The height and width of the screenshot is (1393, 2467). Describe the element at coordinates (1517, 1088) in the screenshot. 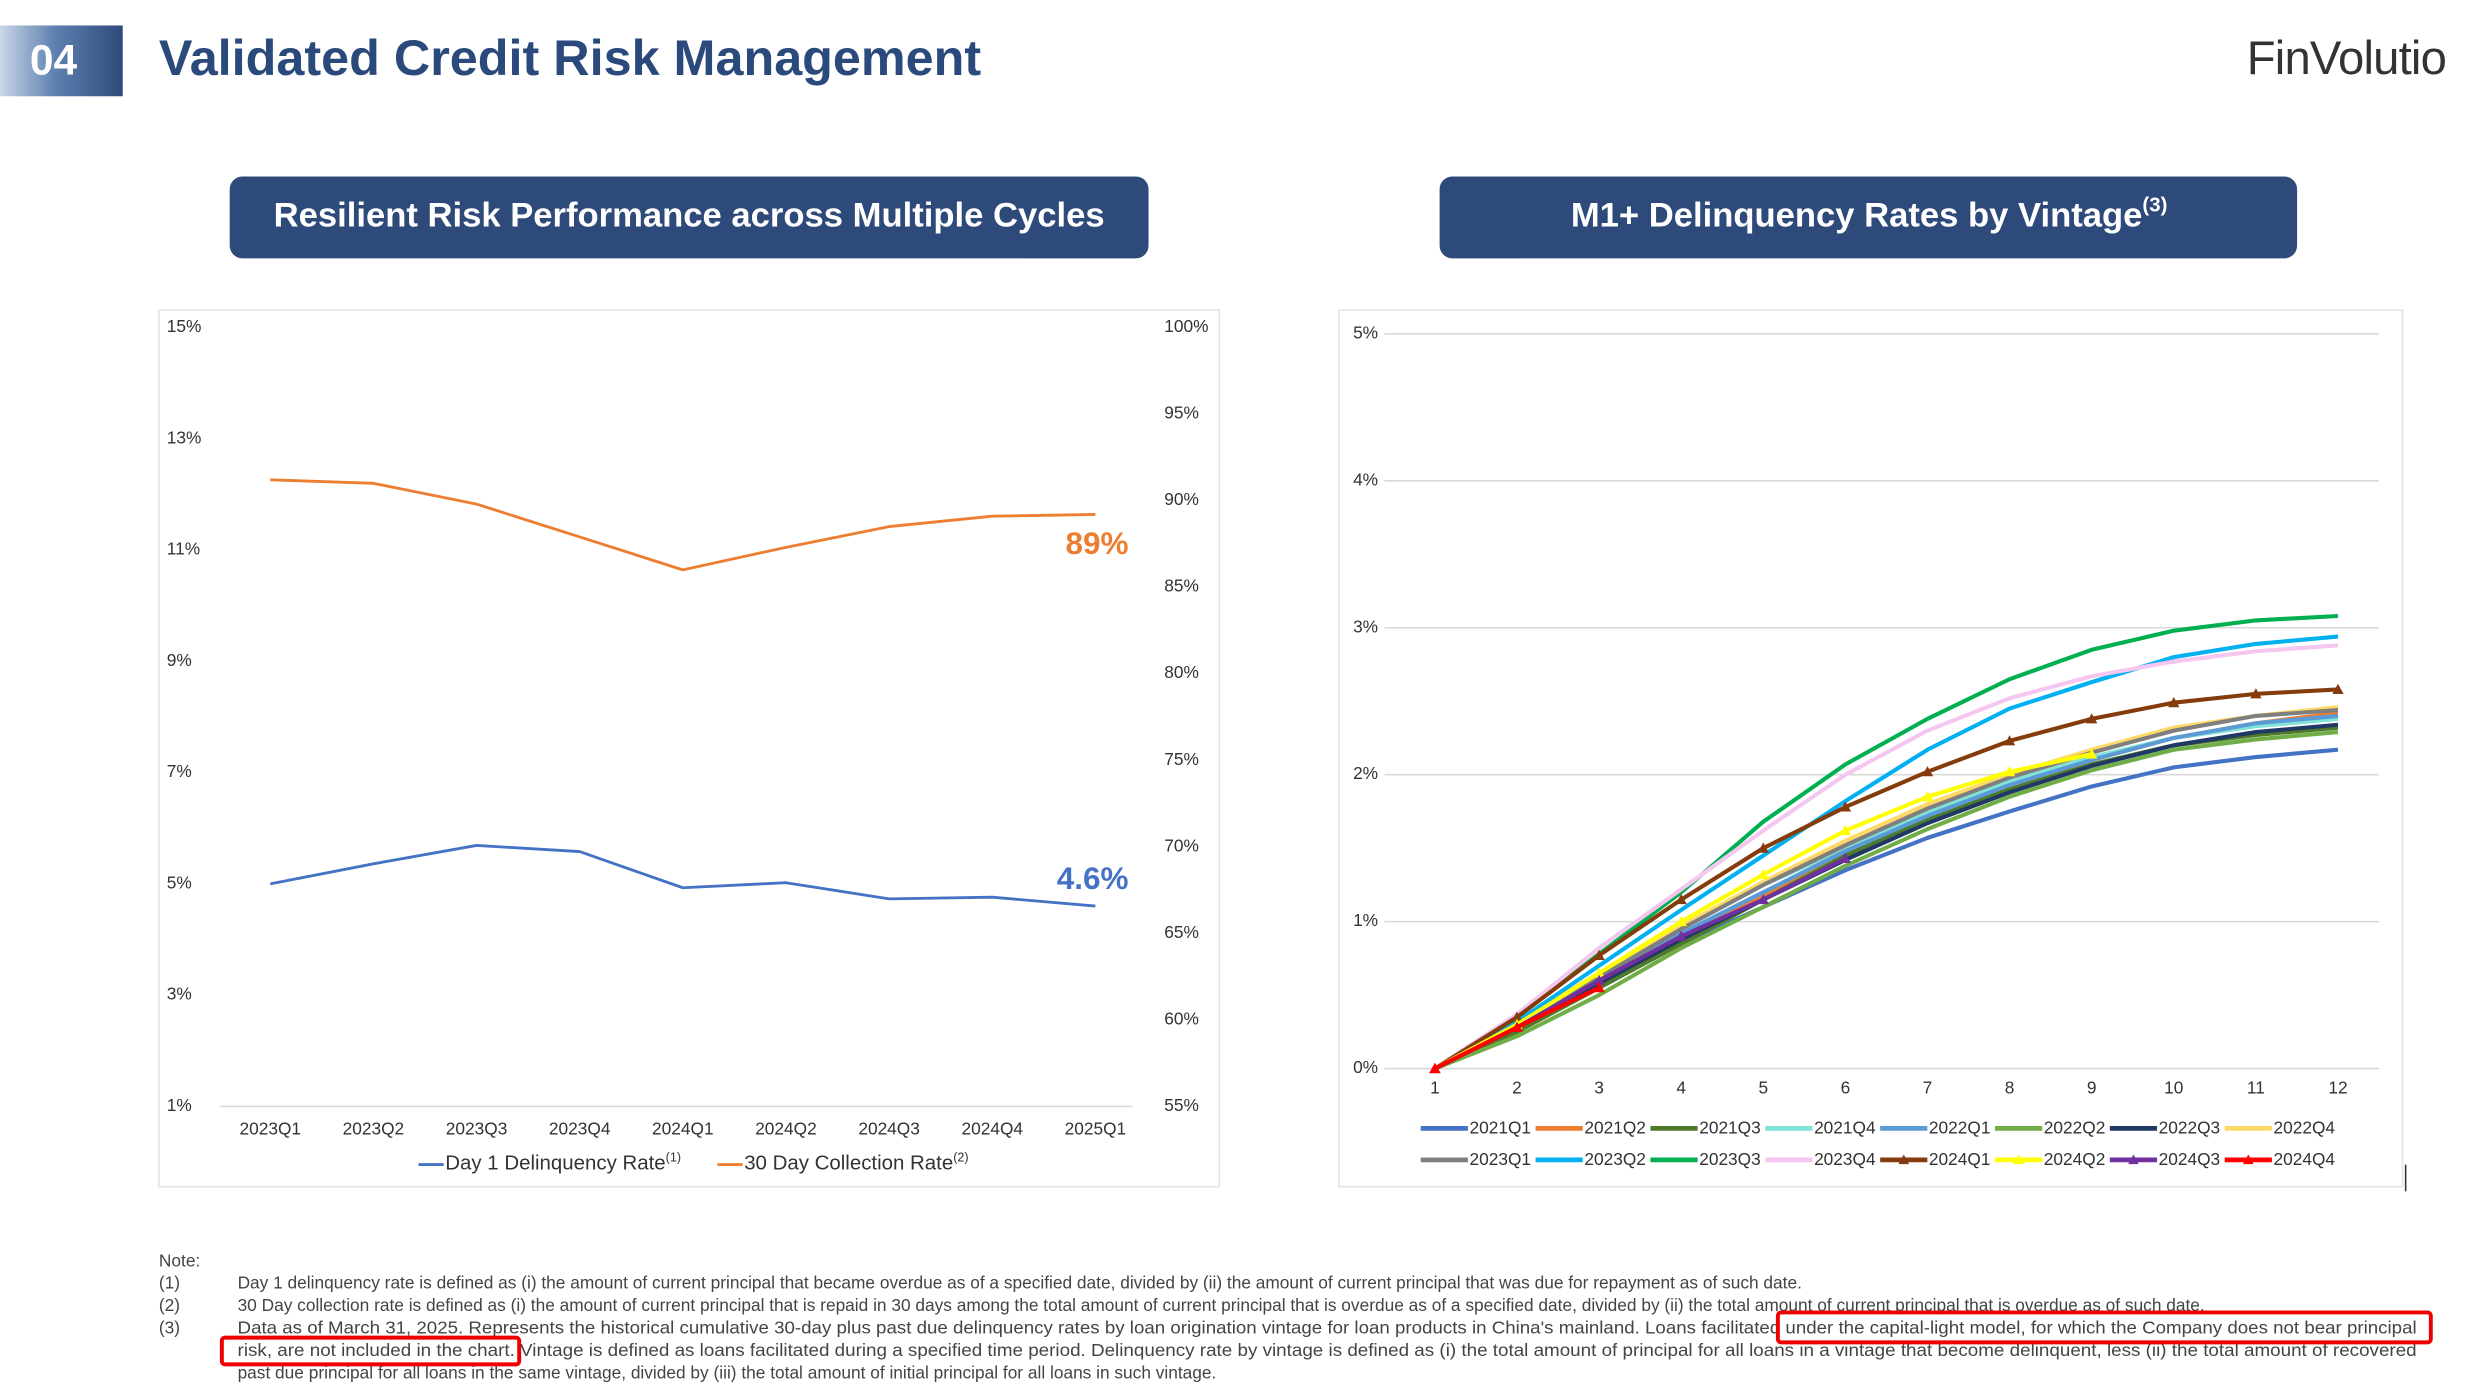

I see `x-tick-label: 2` at that location.